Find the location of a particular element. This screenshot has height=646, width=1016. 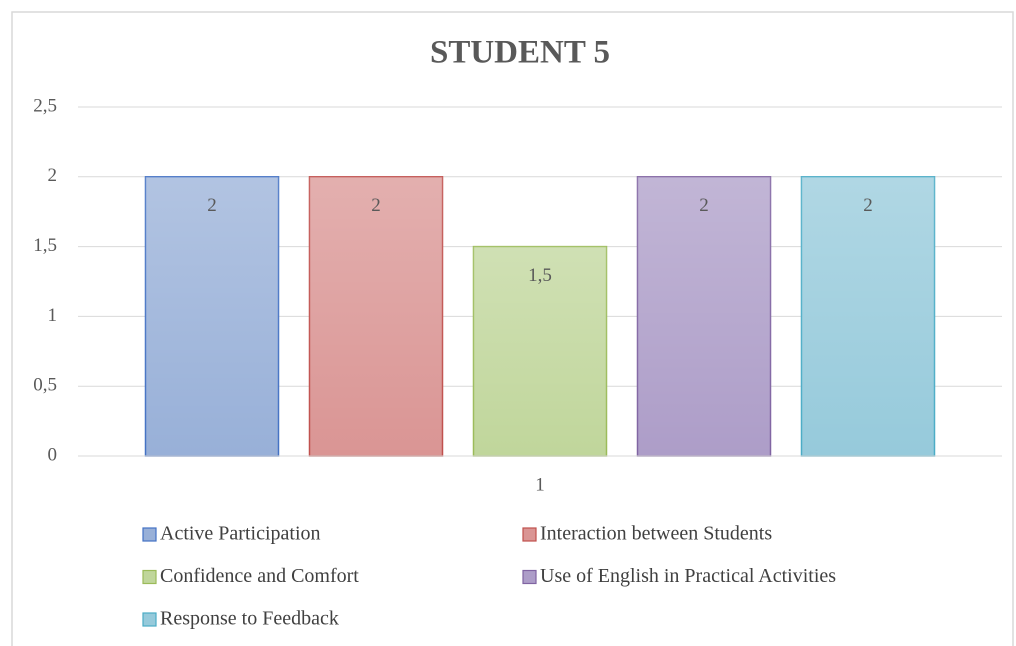

y-tick-label: 2 is located at coordinates (53, 175).